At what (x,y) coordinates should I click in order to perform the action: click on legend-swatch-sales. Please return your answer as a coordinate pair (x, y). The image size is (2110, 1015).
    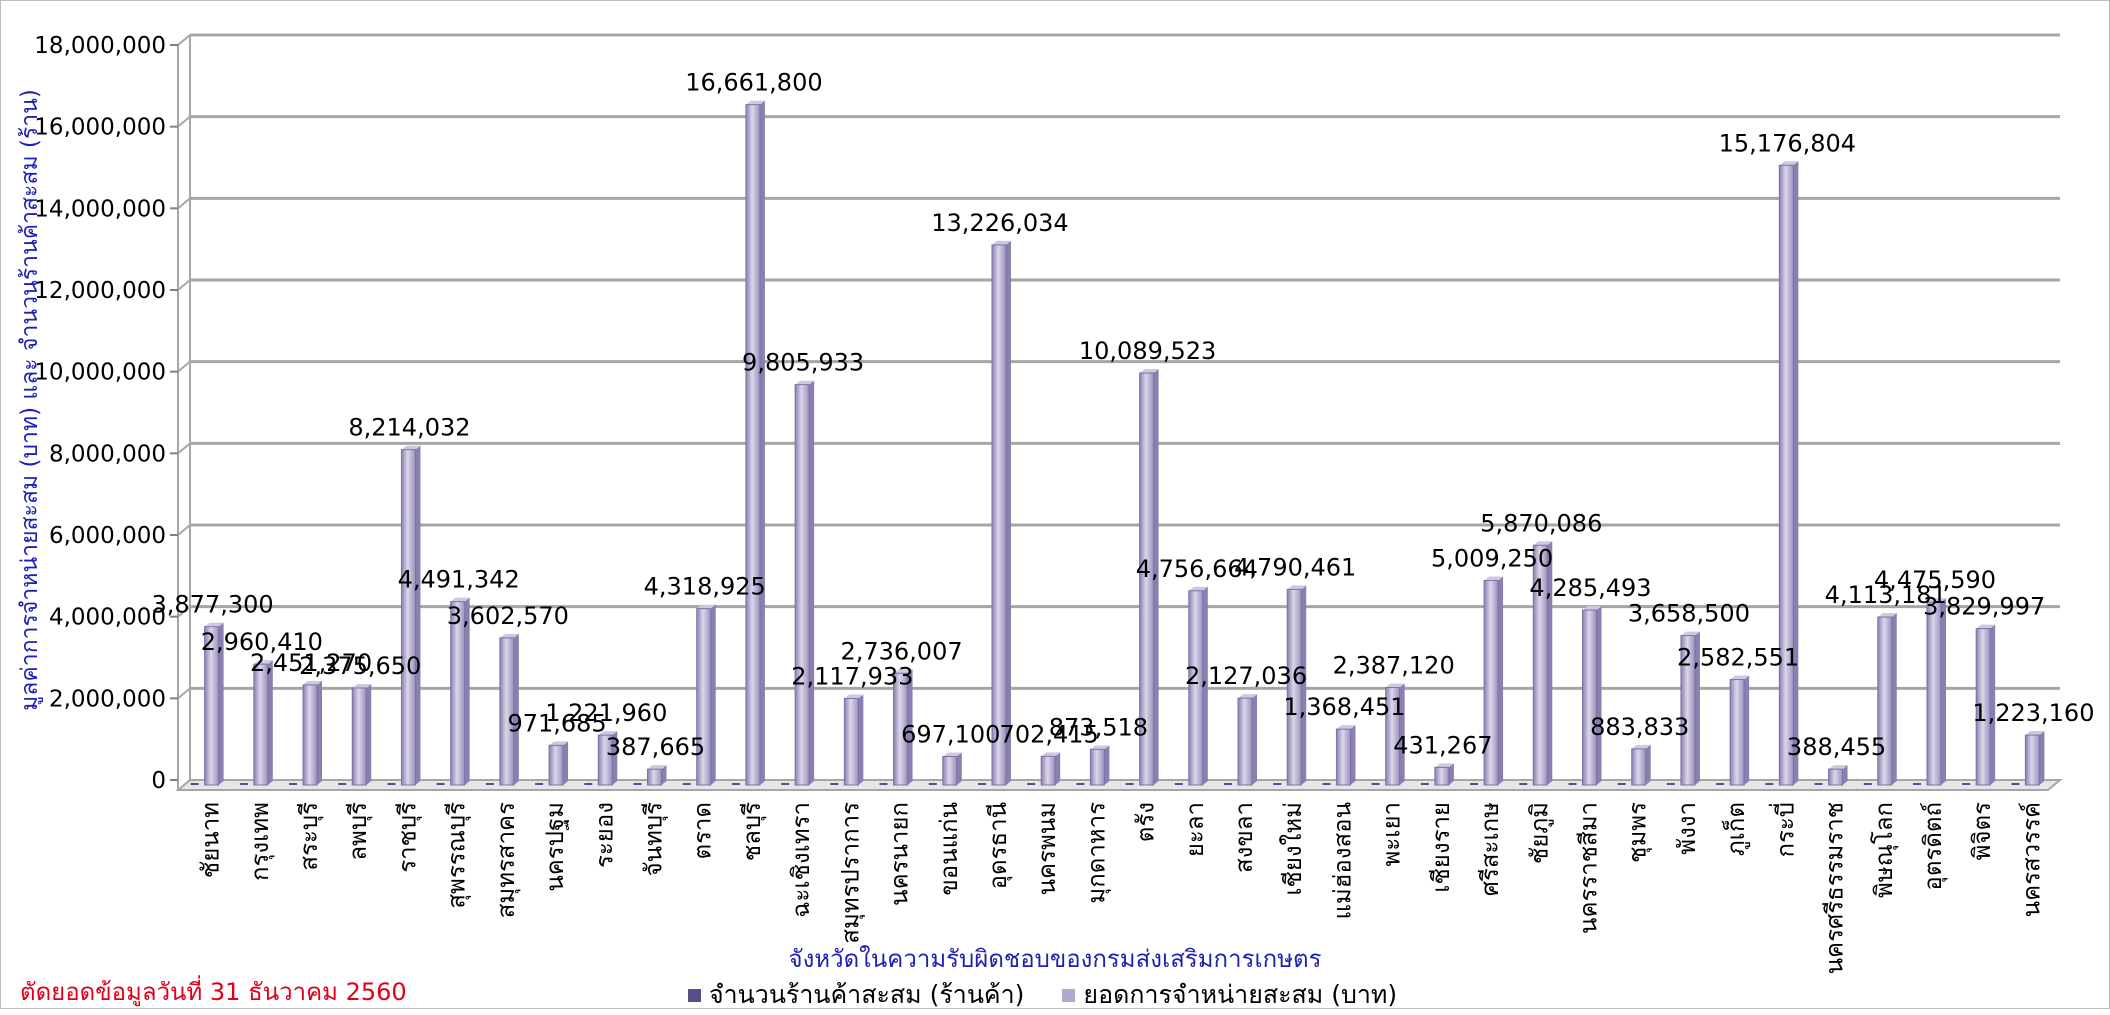
    Looking at the image, I should click on (1069, 995).